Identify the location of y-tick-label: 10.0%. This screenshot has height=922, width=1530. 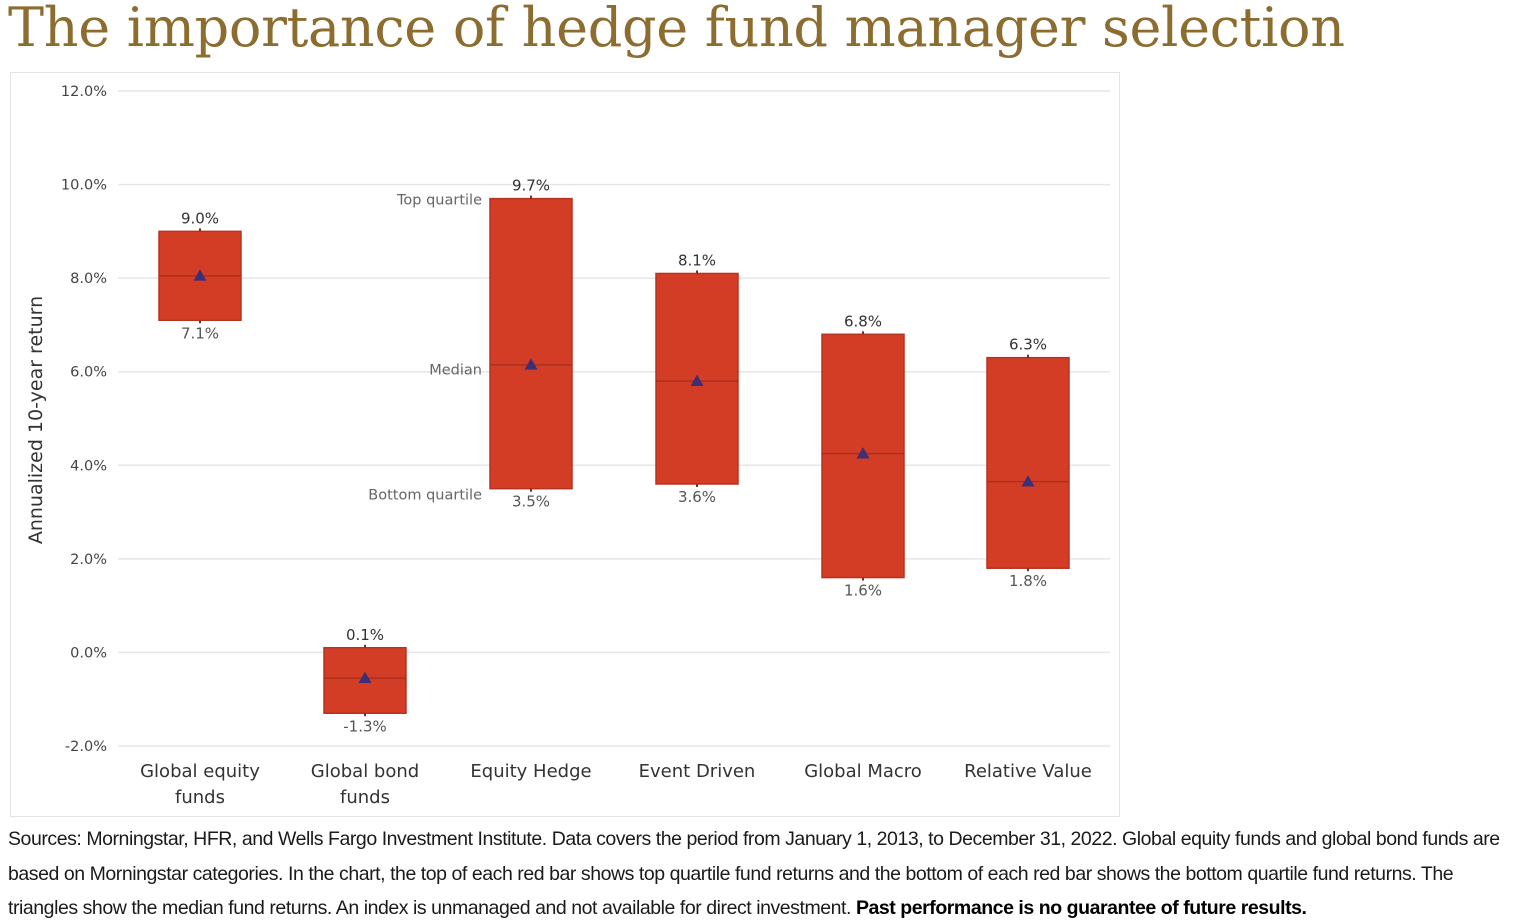
(84, 186).